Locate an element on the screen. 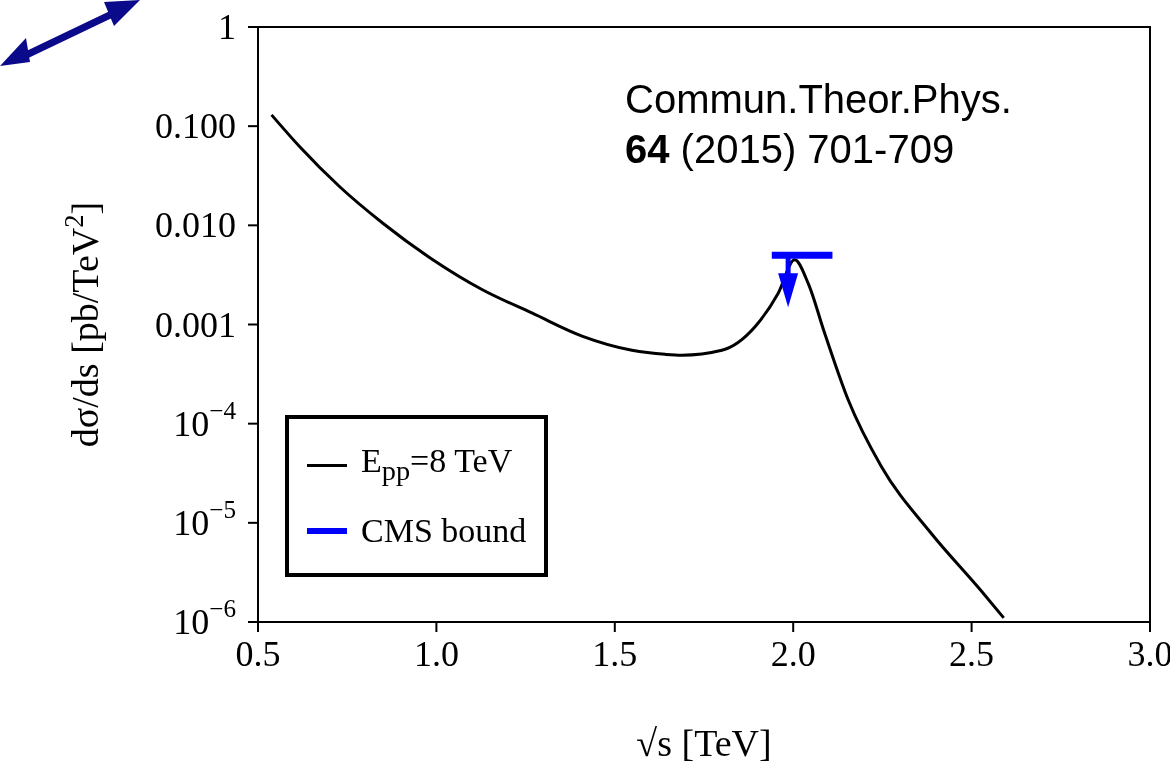 The height and width of the screenshot is (764, 1170). y-tick-label: 0.001 is located at coordinates (195, 324).